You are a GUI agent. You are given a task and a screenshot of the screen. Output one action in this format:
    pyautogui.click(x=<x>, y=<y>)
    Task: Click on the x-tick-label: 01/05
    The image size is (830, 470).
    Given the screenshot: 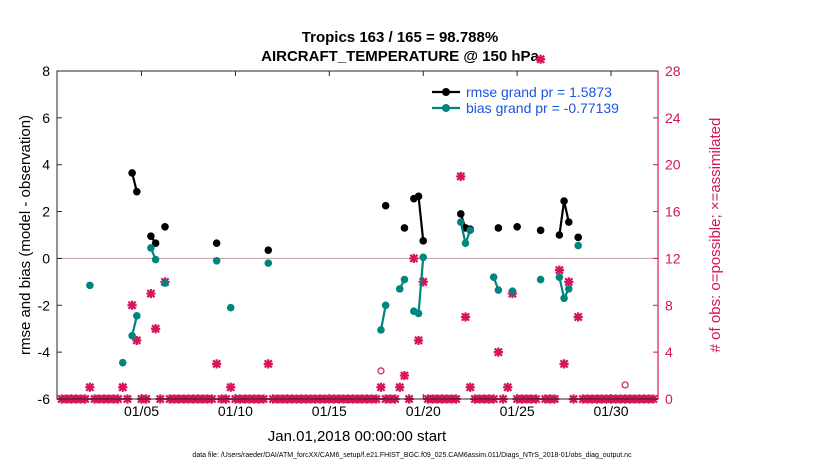 What is the action you would take?
    pyautogui.click(x=141, y=411)
    